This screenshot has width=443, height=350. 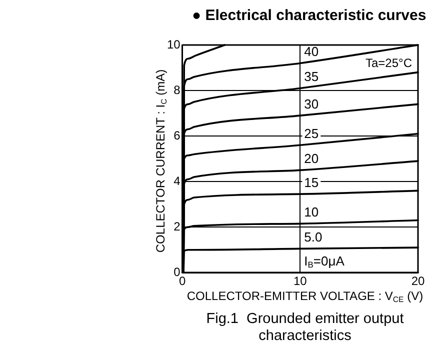 I want to click on x-axis-title: COLLECTOR-EMITTER VOLTAGE : V$_{CE}$ (V), so click(x=305, y=296).